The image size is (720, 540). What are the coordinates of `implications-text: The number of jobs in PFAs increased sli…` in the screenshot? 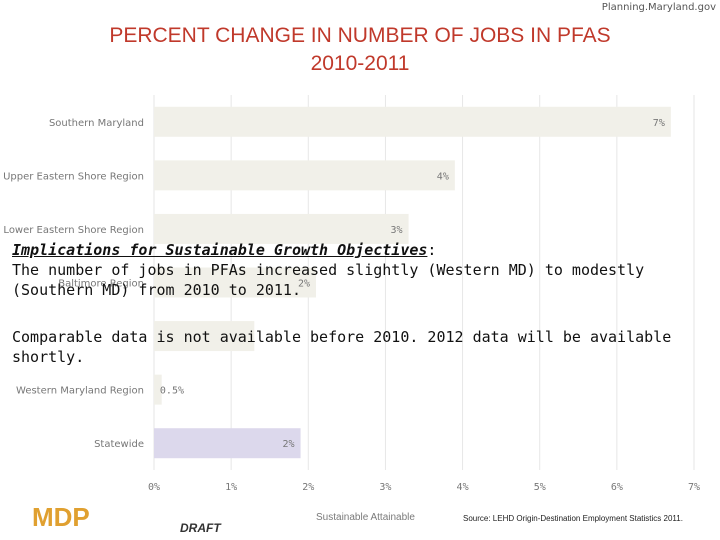 It's located at (328, 280).